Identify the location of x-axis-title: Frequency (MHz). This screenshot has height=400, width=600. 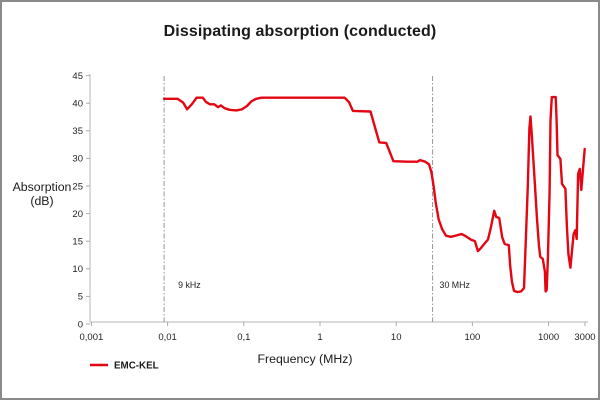
(305, 359).